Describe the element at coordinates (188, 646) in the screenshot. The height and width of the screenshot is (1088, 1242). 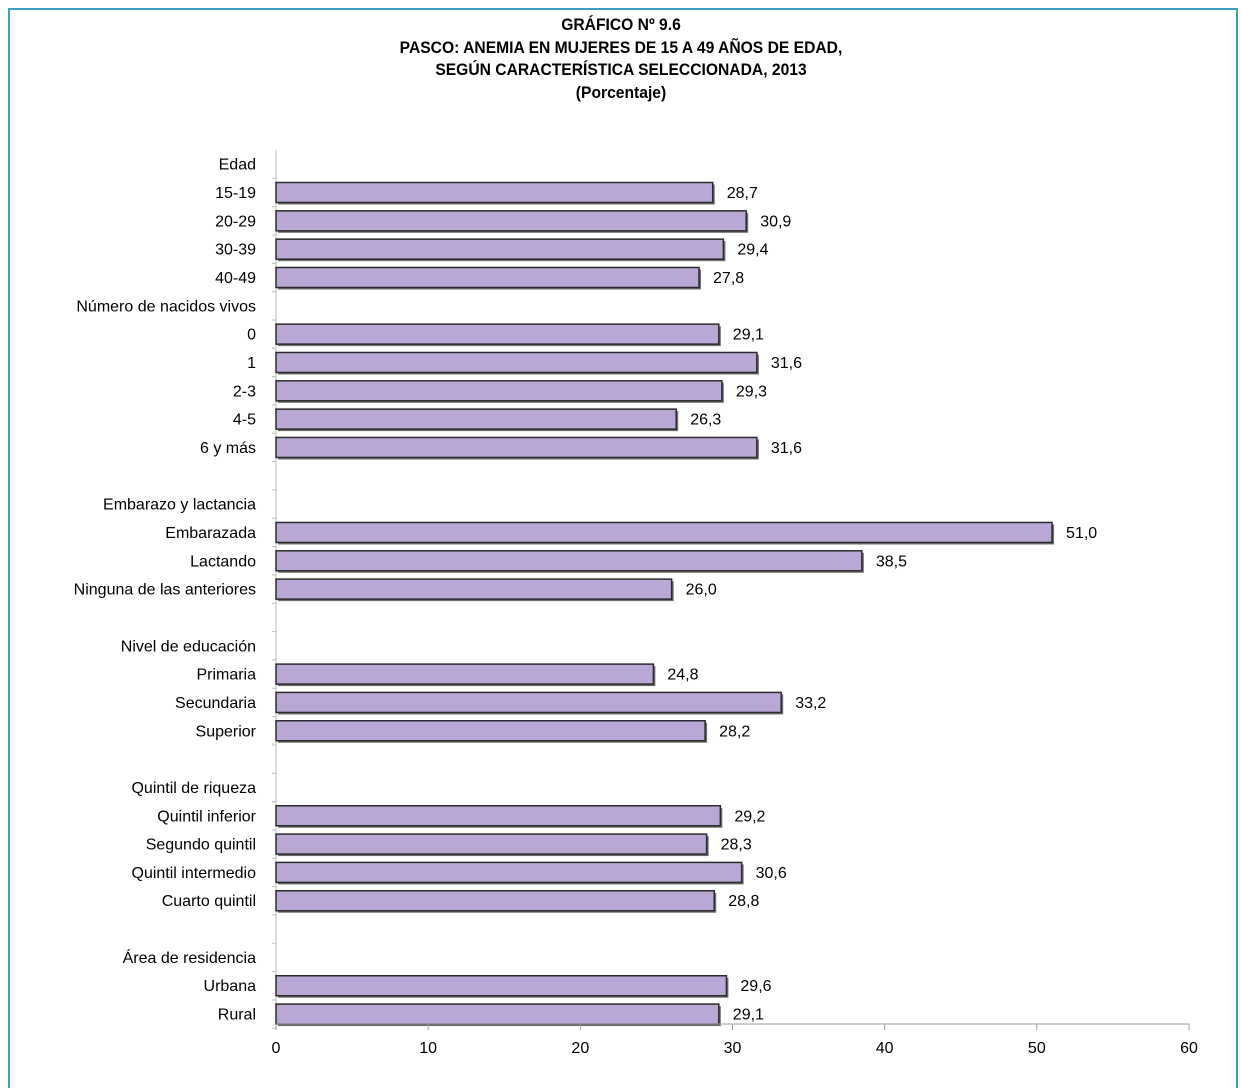
I see `category-group-label: Nivel de educación` at that location.